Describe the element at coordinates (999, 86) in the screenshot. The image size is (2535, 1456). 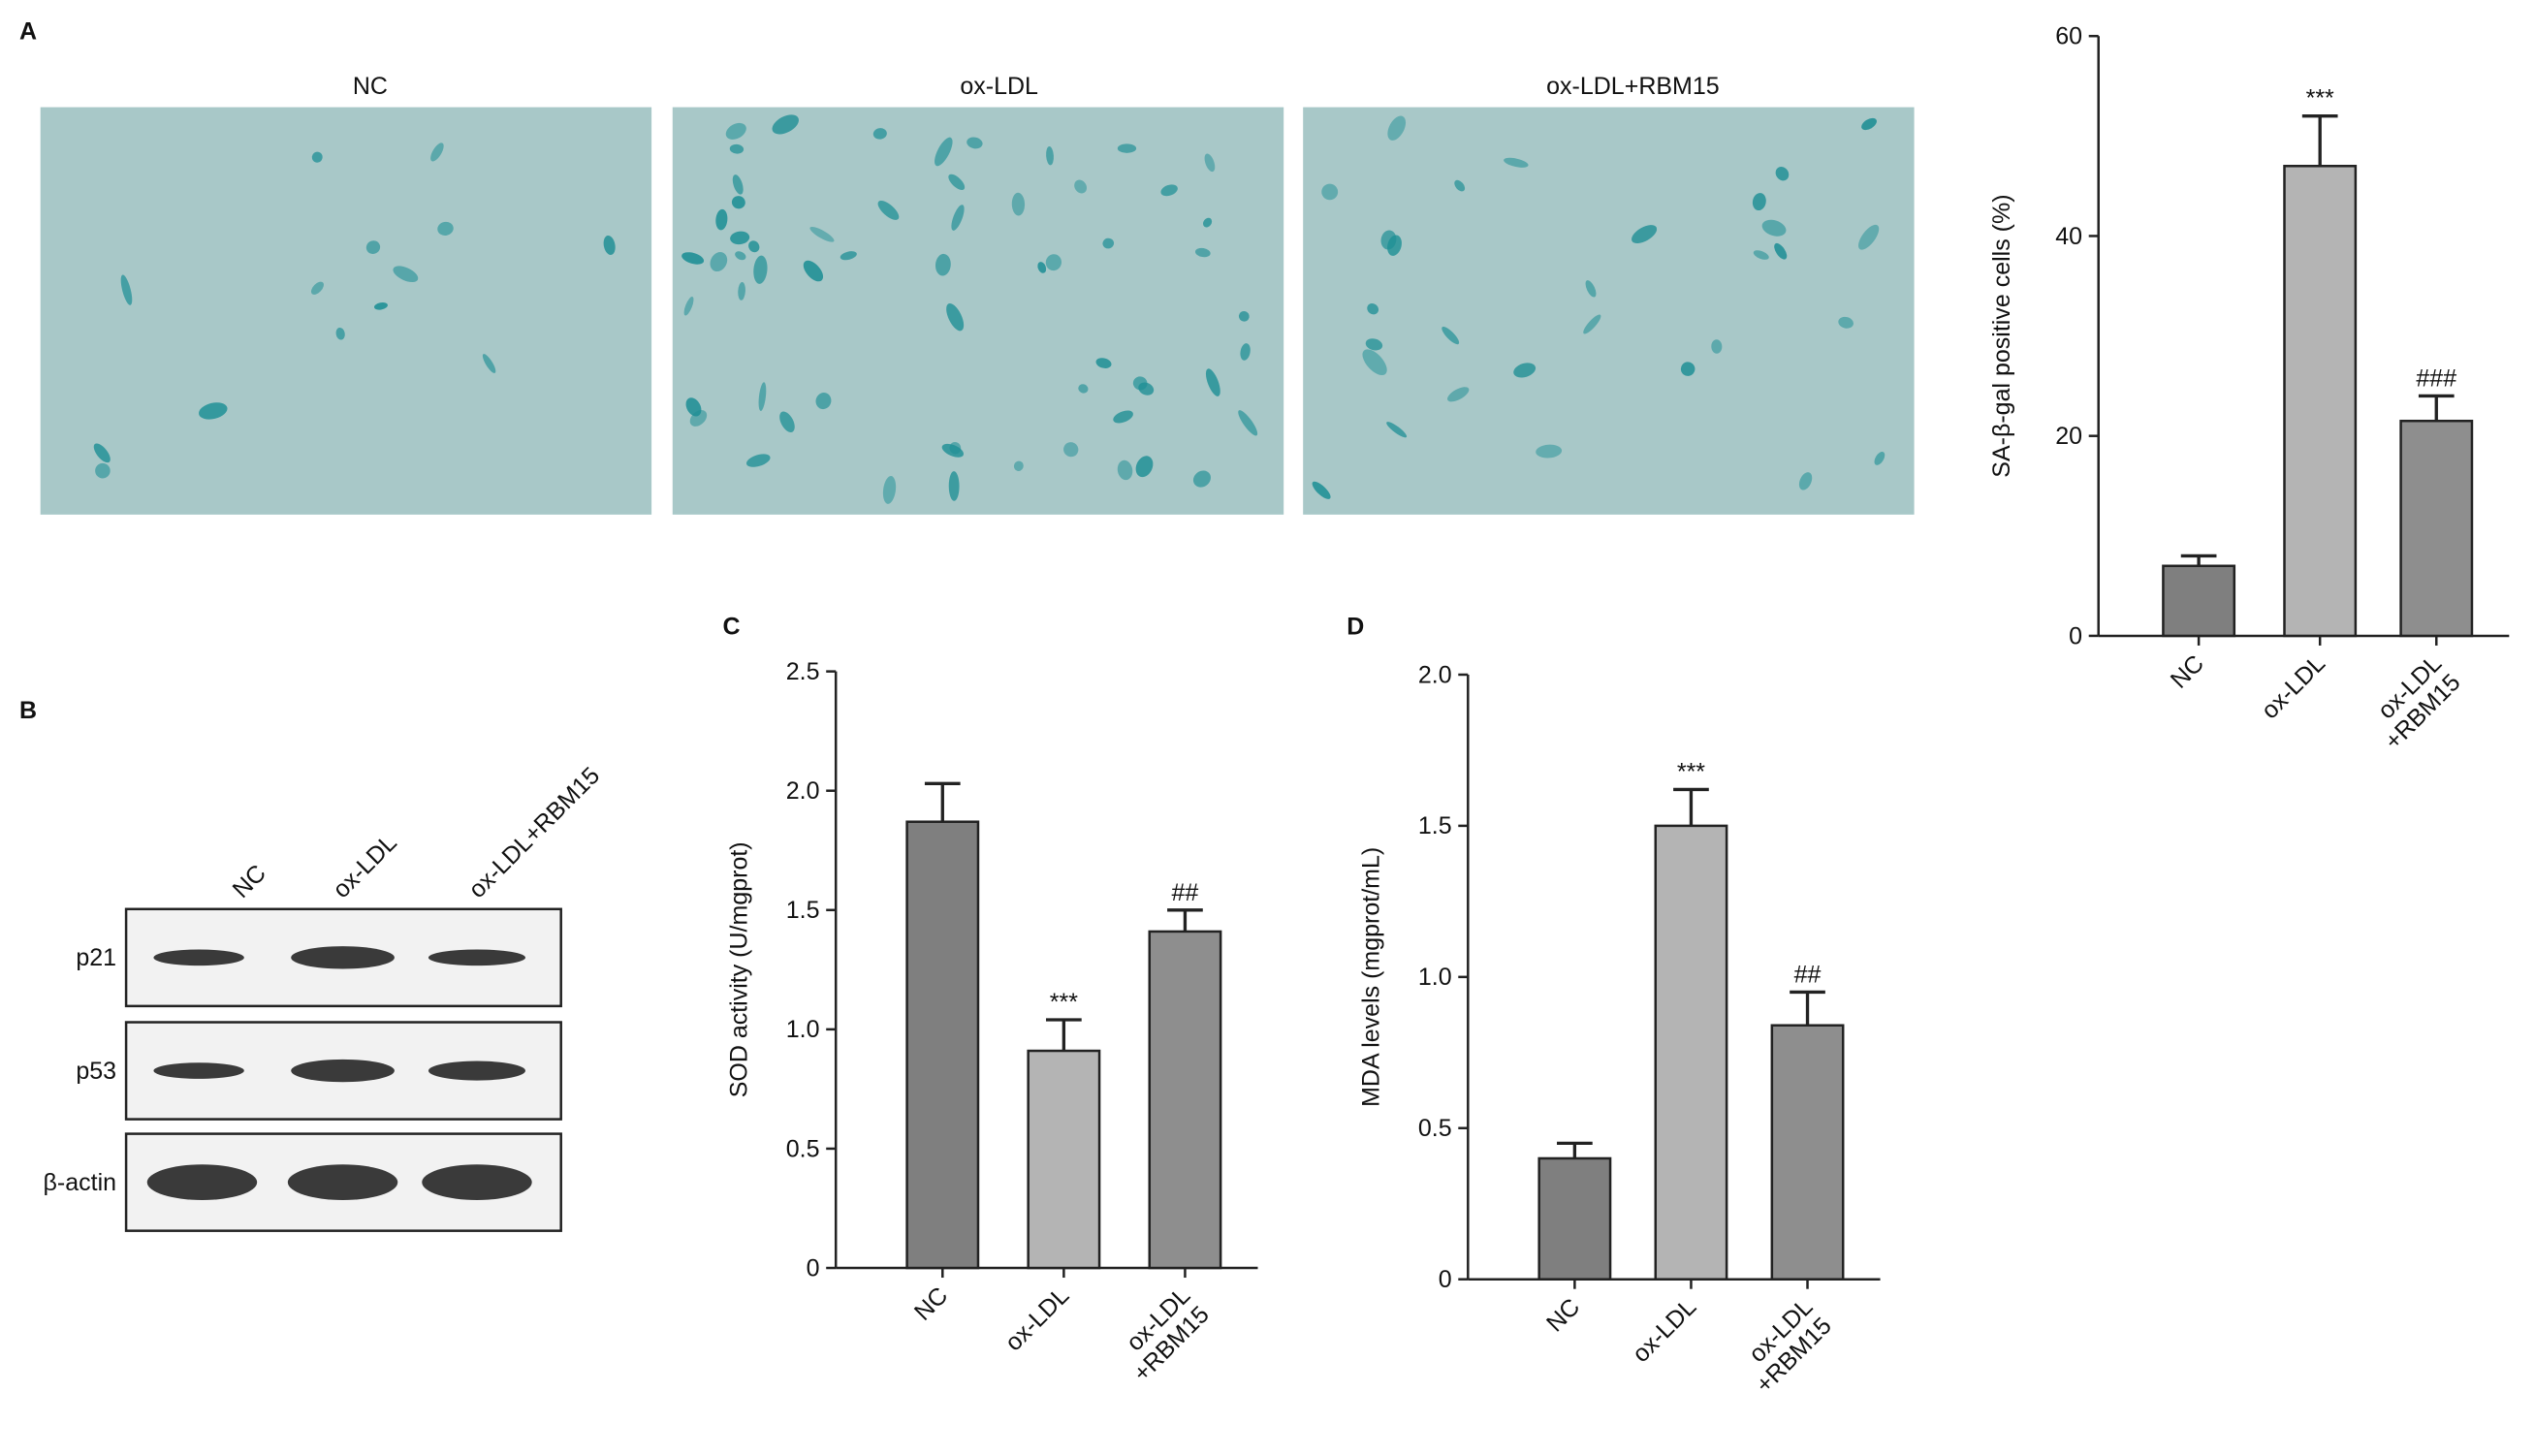
I see `micrograph-title: ox-LDL` at that location.